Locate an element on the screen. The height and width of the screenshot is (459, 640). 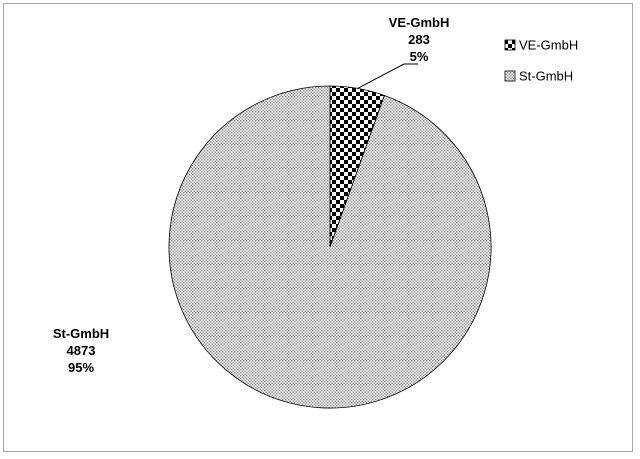
data-label-ve-gmbh-name: VE-GmbH is located at coordinates (419, 22).